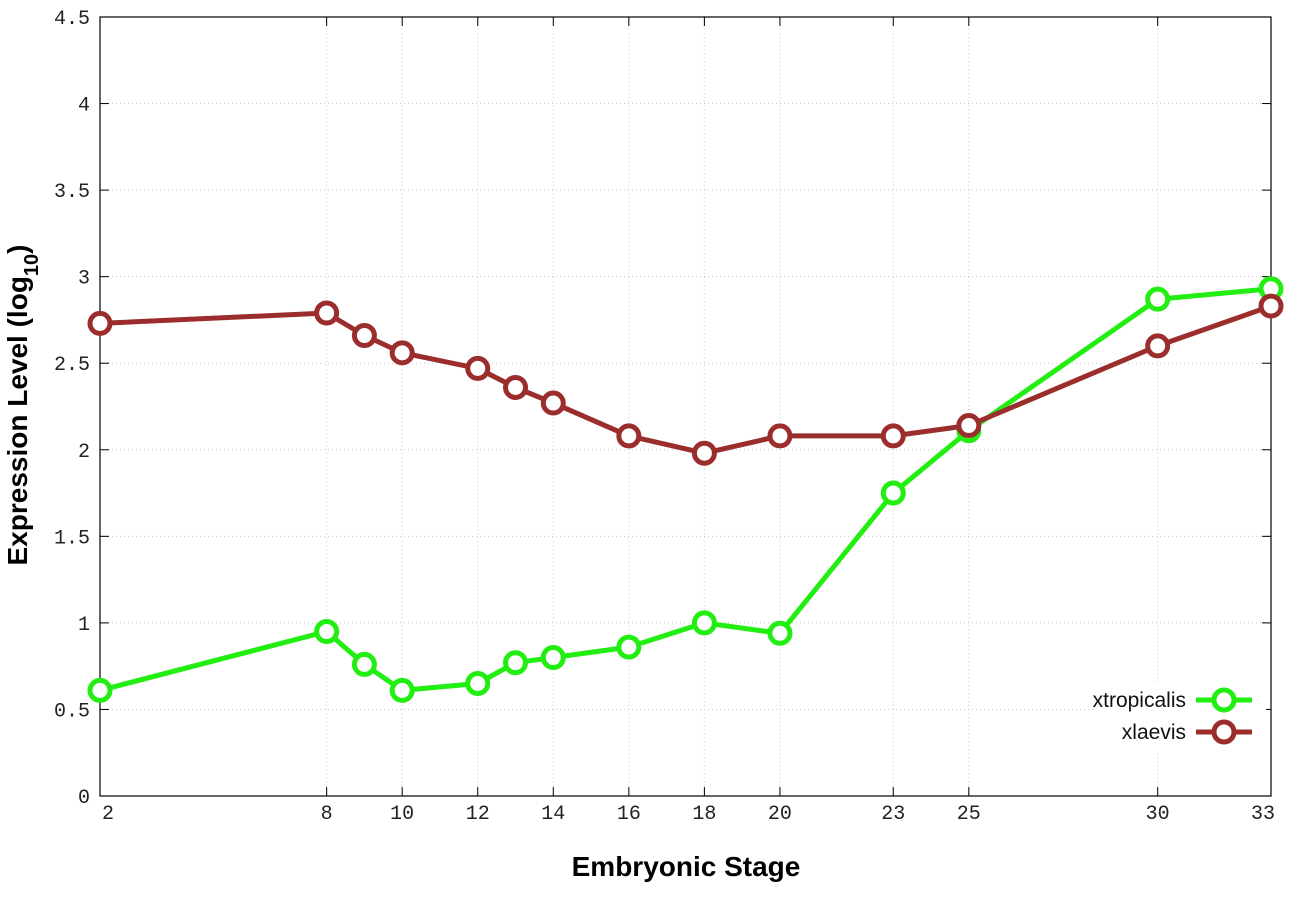 Image resolution: width=1296 pixels, height=907 pixels. Describe the element at coordinates (1158, 814) in the screenshot. I see `x-tick-label: 30` at that location.